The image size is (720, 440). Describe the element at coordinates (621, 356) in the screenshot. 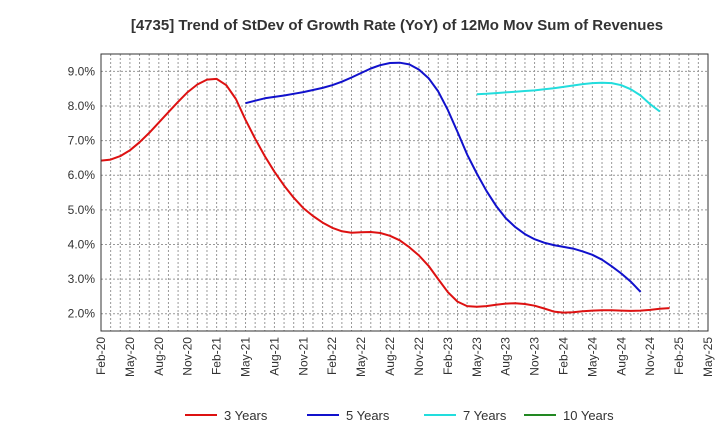

I see `x-tick-label: Aug-24` at that location.